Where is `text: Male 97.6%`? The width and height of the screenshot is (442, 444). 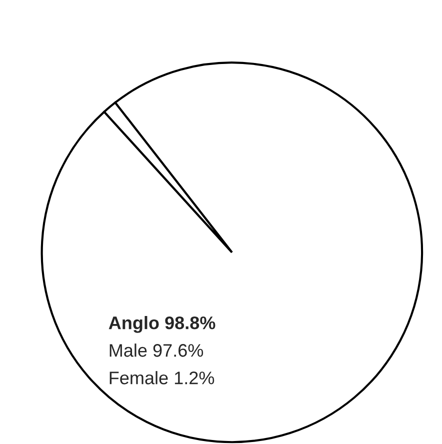
text: Male 97.6% is located at coordinates (157, 350).